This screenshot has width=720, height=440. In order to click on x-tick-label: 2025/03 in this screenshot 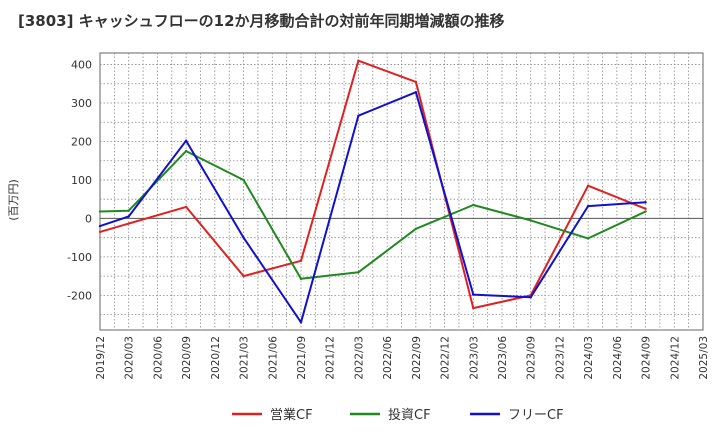, I will do `click(704, 358)`.